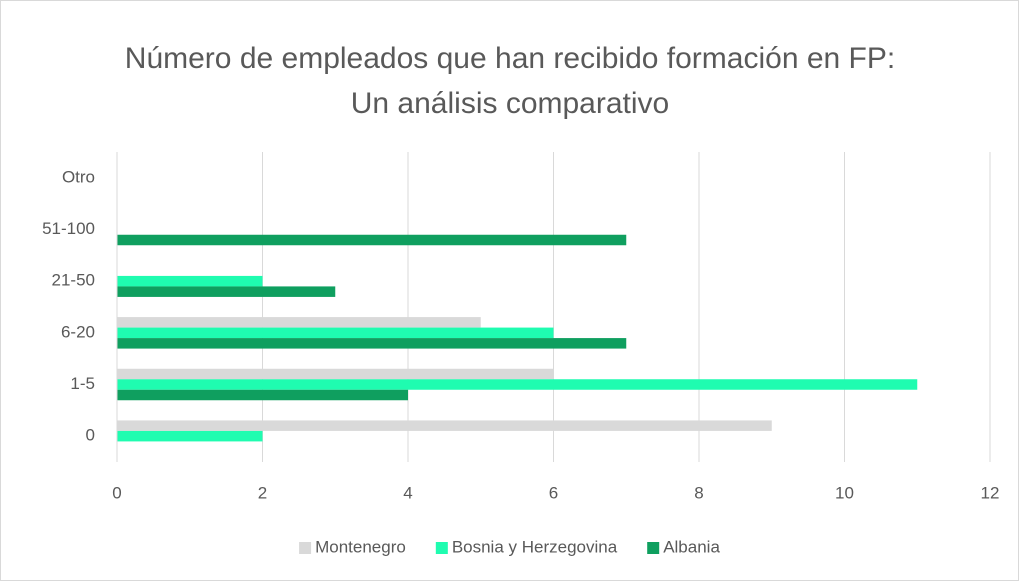  Describe the element at coordinates (262, 492) in the screenshot. I see `x-tick-label: 2` at that location.